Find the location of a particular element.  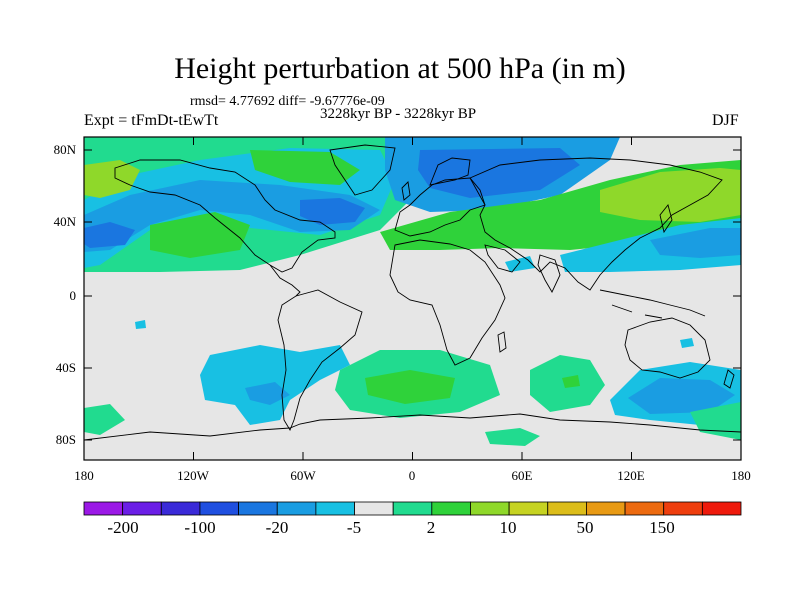

experiment-label: Expt = tFmDt-tEwTt is located at coordinates (151, 120).